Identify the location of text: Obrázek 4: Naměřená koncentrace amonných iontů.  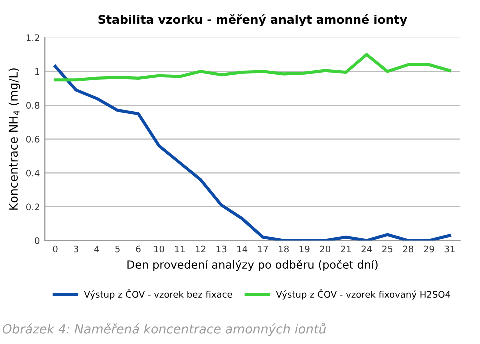
(164, 329).